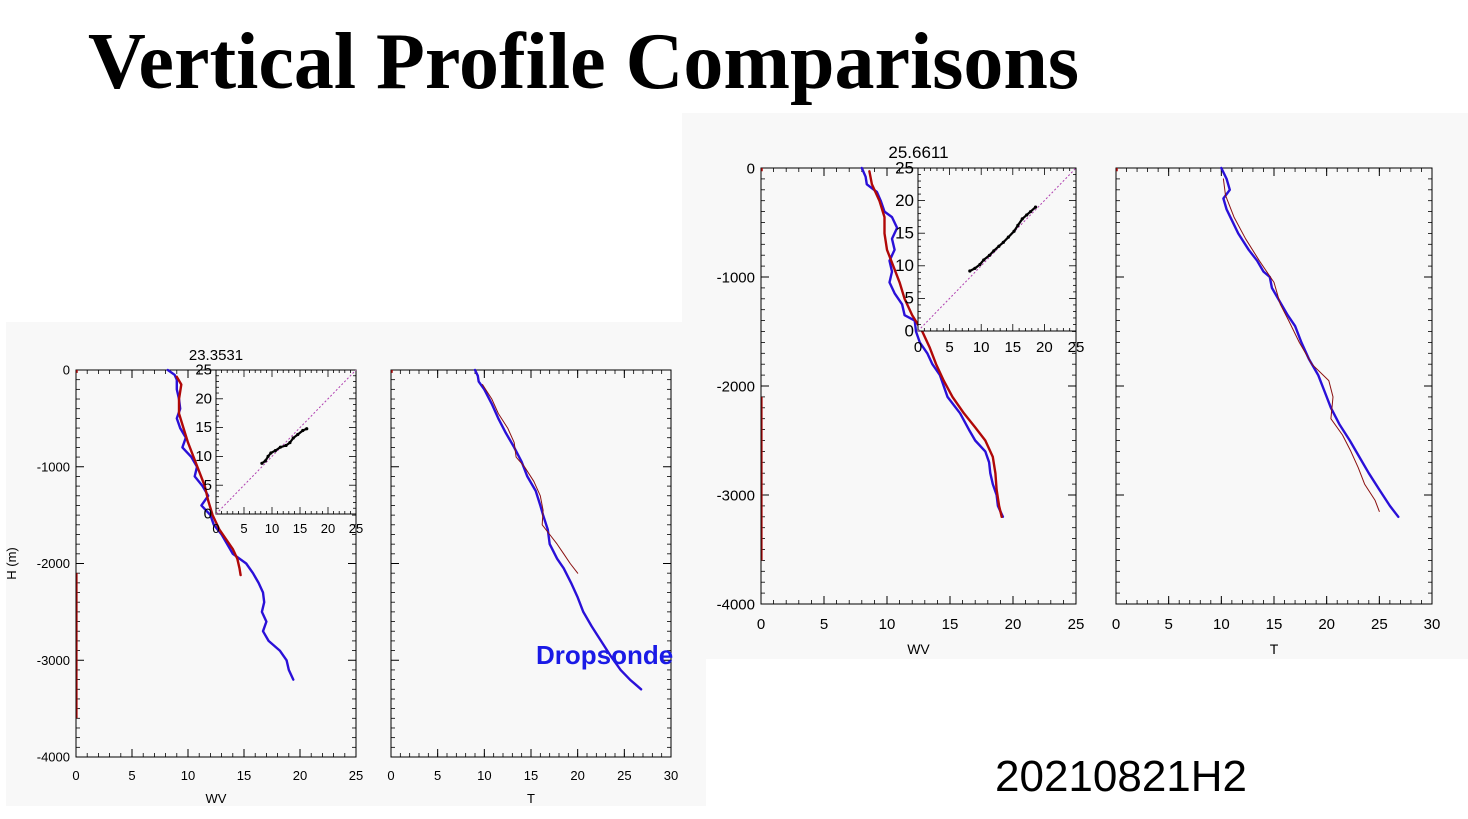 The image size is (1468, 819). What do you see at coordinates (12, 563) in the screenshot?
I see `y-axis-label: H (m)` at bounding box center [12, 563].